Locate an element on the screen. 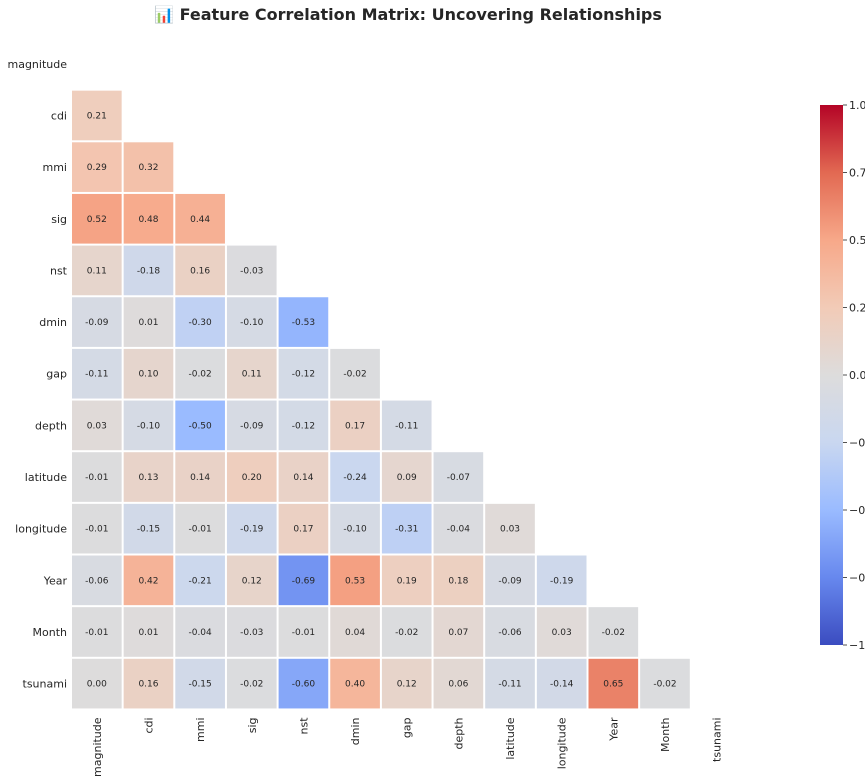 The image size is (865, 782). cell-value-label: -0.30 is located at coordinates (200, 323).